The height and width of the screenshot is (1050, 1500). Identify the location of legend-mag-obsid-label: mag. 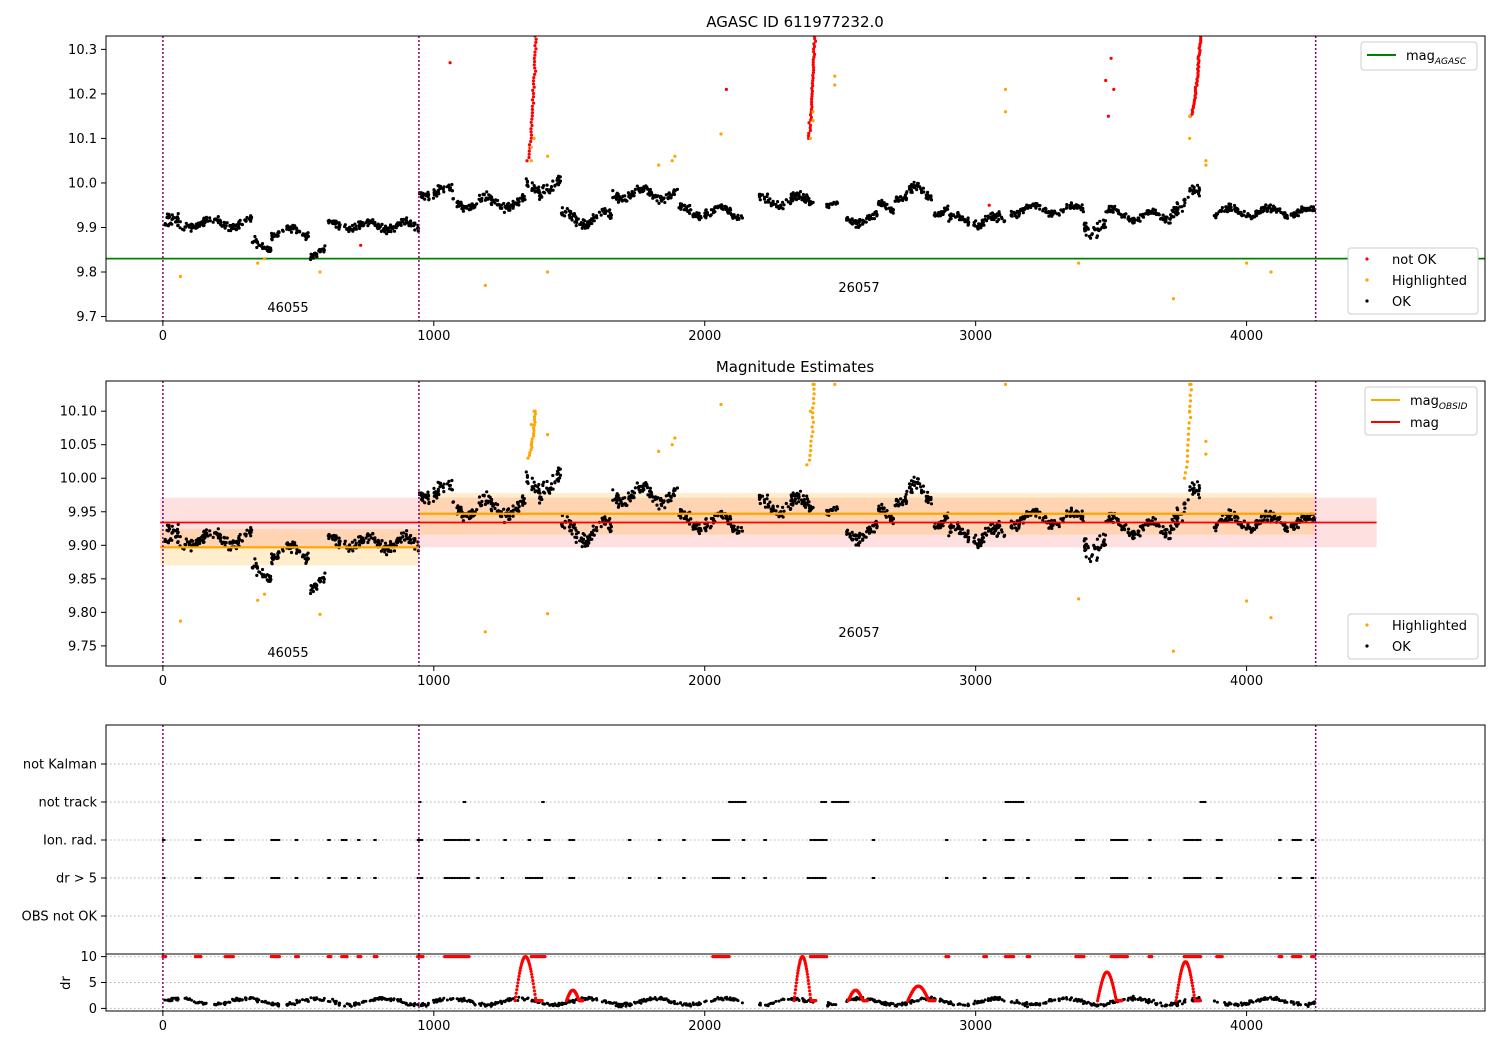
(1424, 401).